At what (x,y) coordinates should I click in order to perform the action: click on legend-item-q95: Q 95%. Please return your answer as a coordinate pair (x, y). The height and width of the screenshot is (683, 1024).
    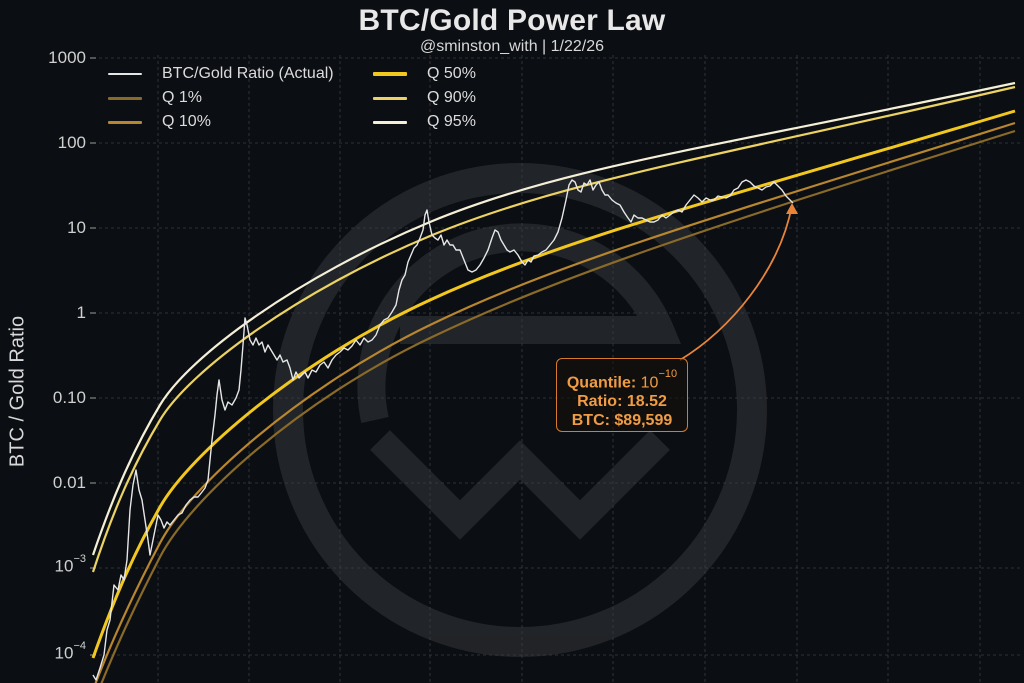
    Looking at the image, I should click on (424, 122).